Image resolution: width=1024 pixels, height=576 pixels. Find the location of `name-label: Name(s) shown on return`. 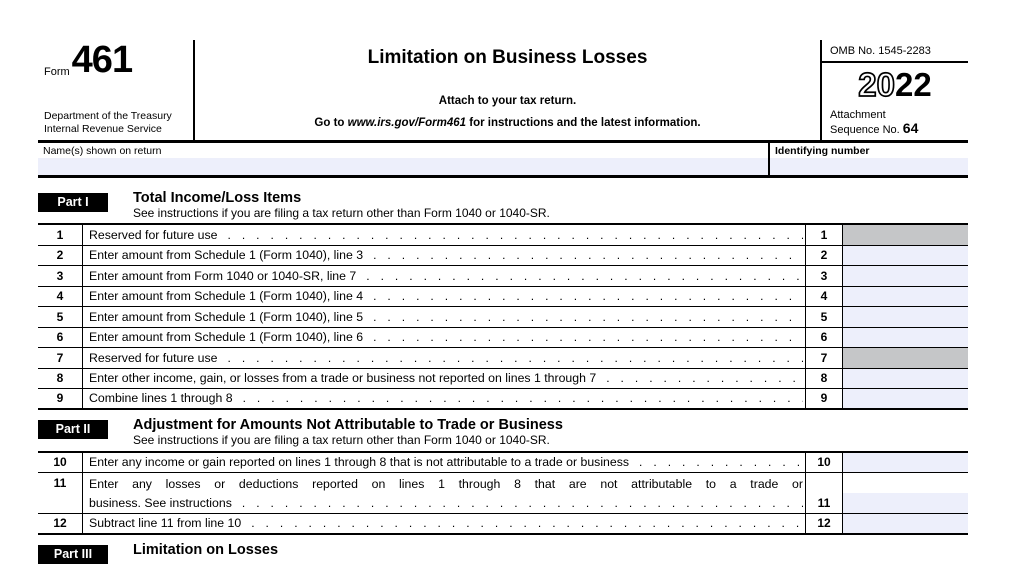

name-label: Name(s) shown on return is located at coordinates (102, 151).